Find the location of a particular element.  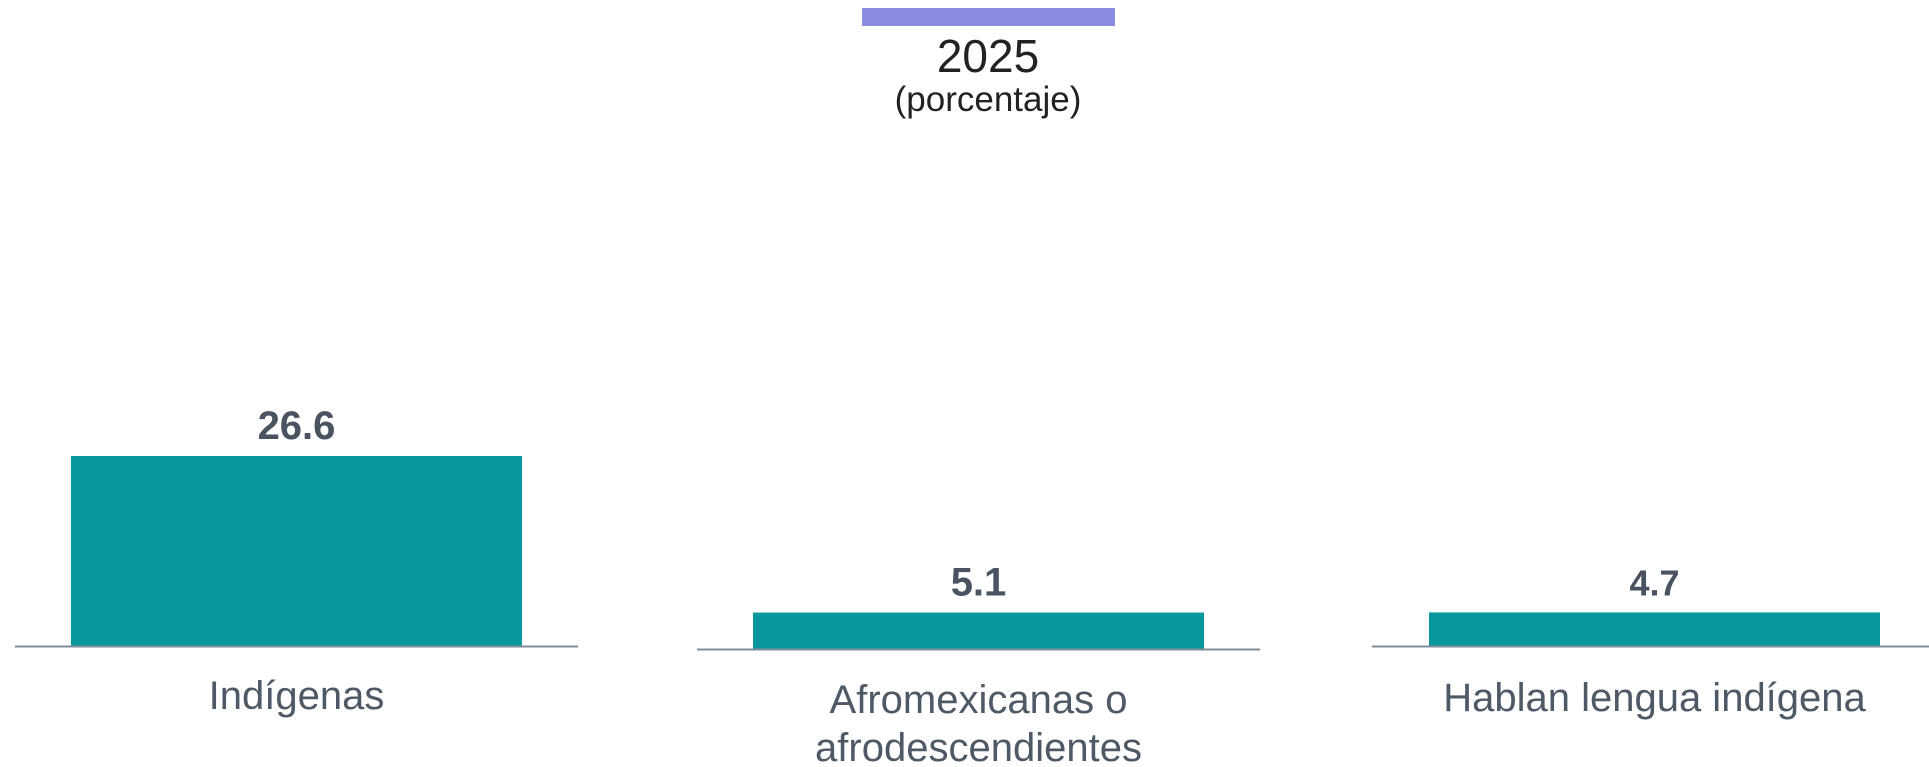

value-label: 5.1 is located at coordinates (979, 583).